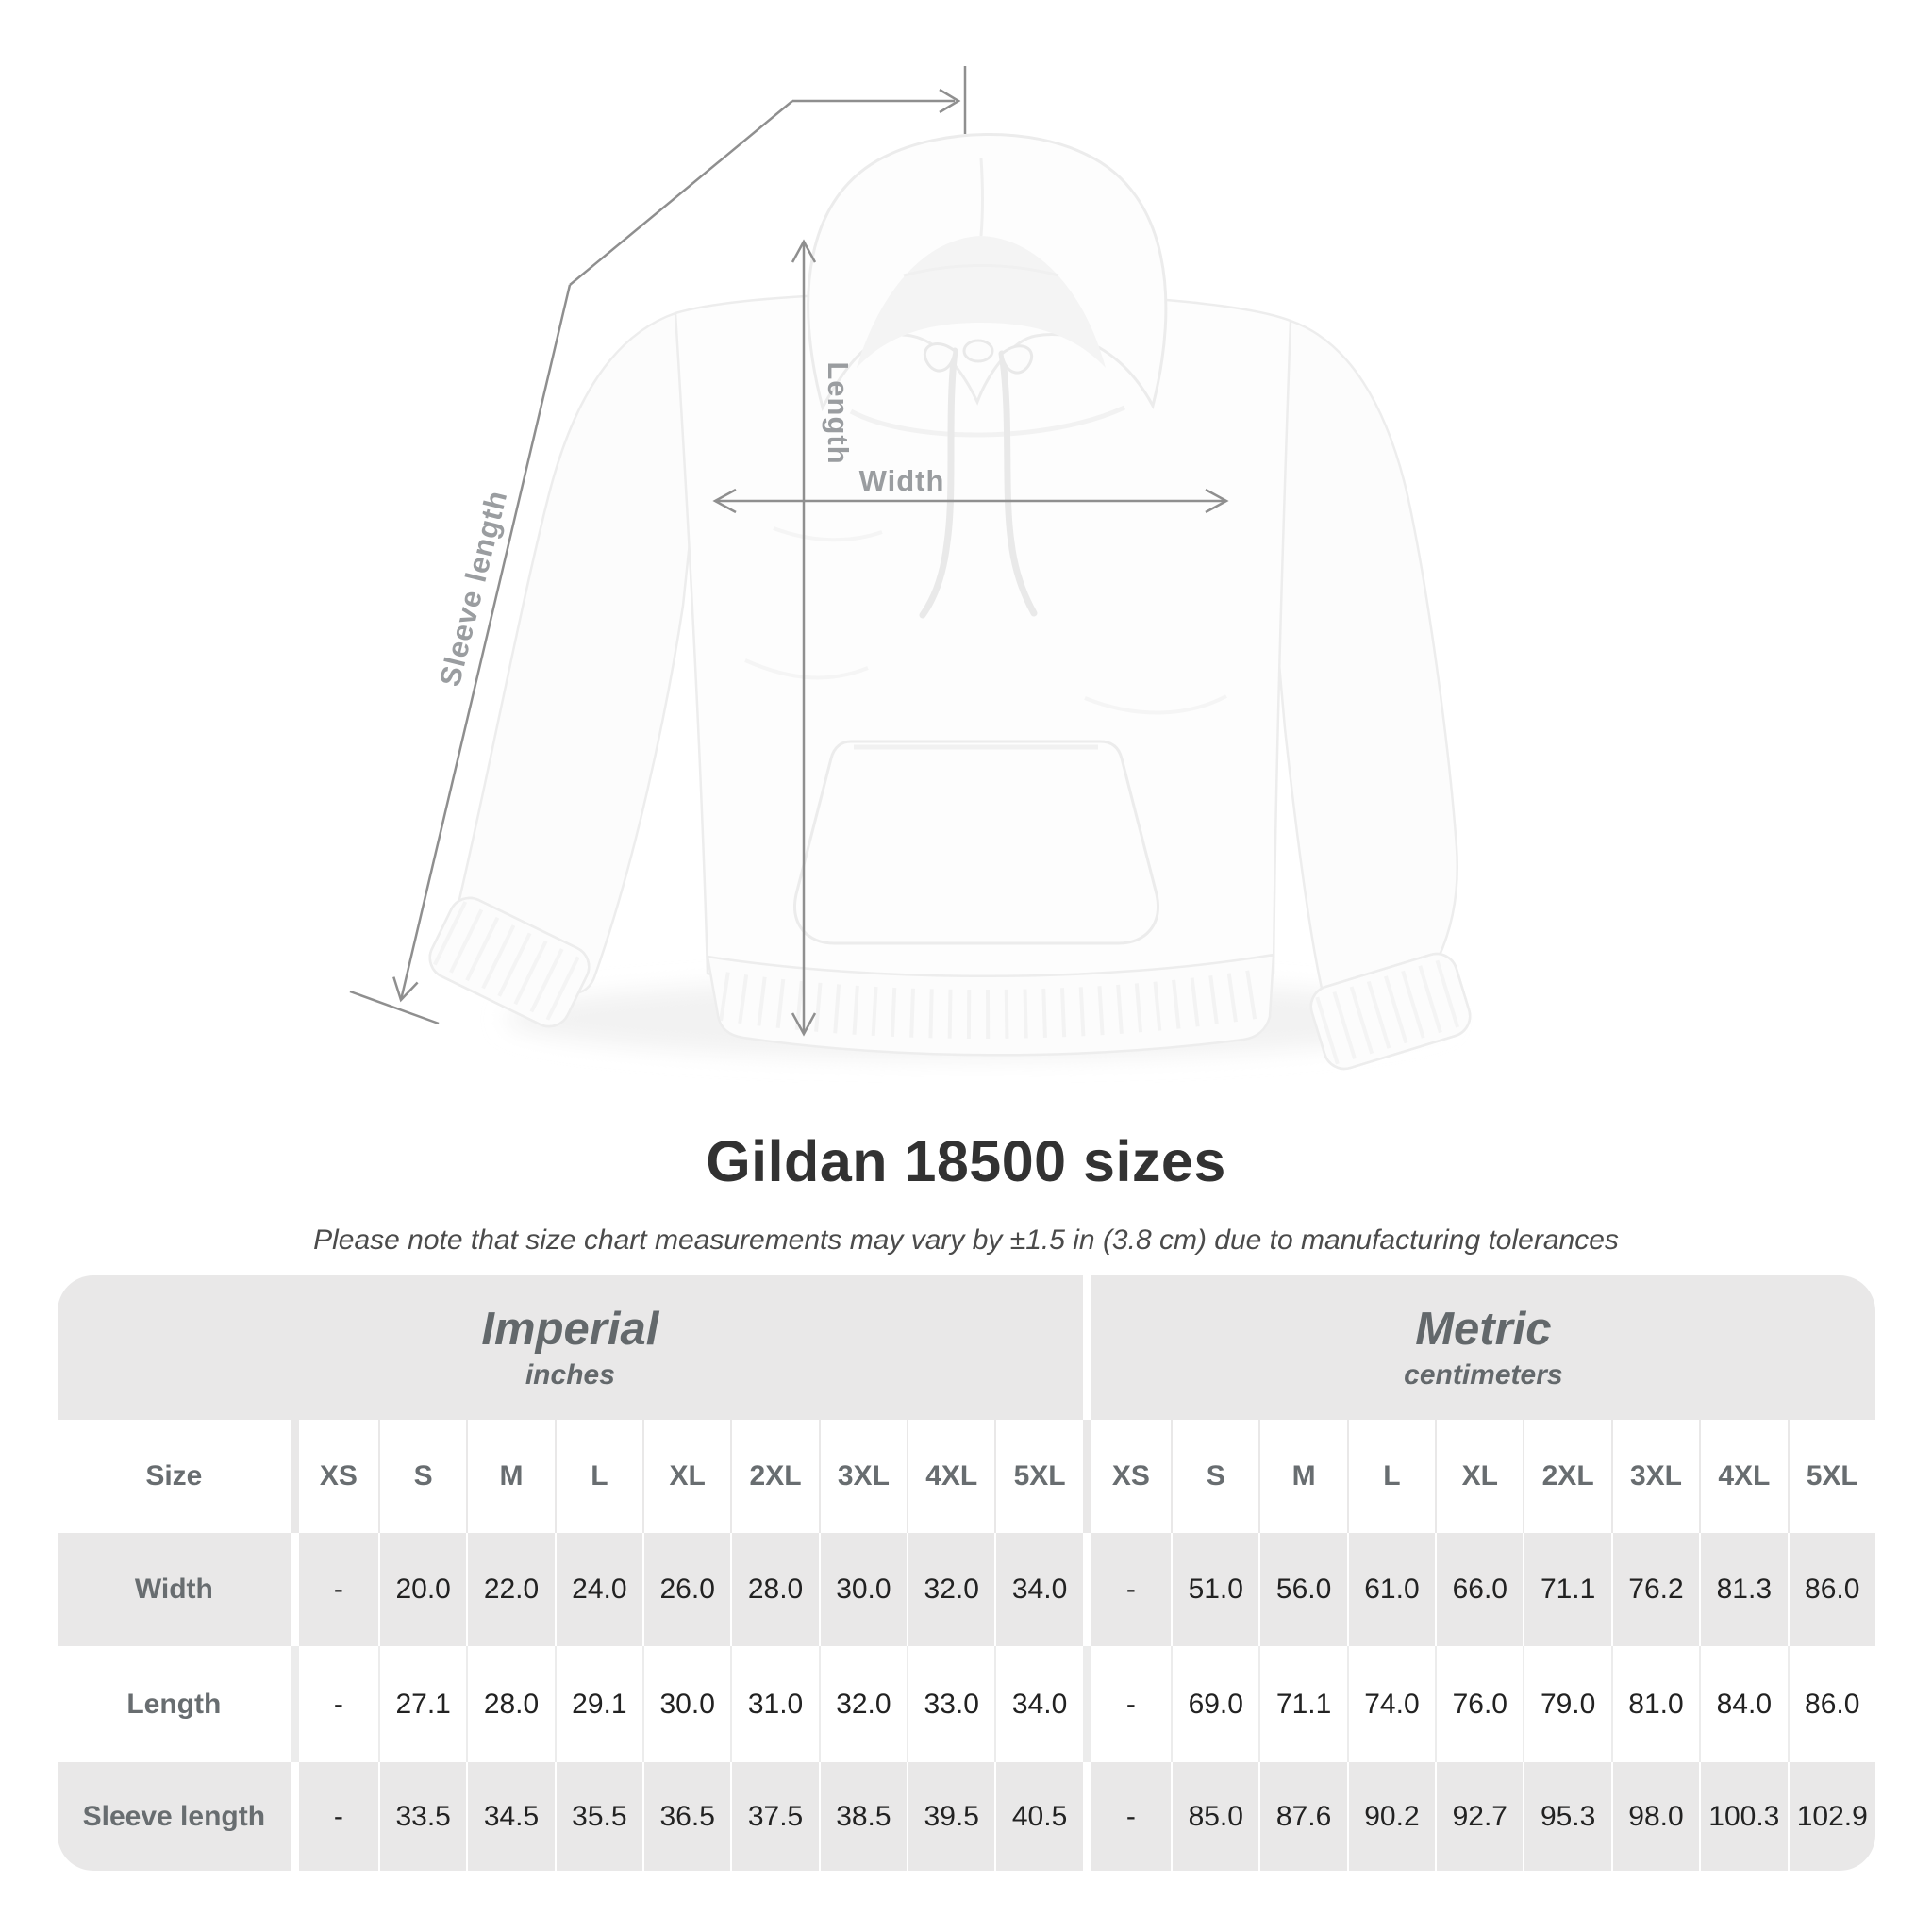 This screenshot has width=1932, height=1932. I want to click on imperial-value: 35.5, so click(599, 1817).